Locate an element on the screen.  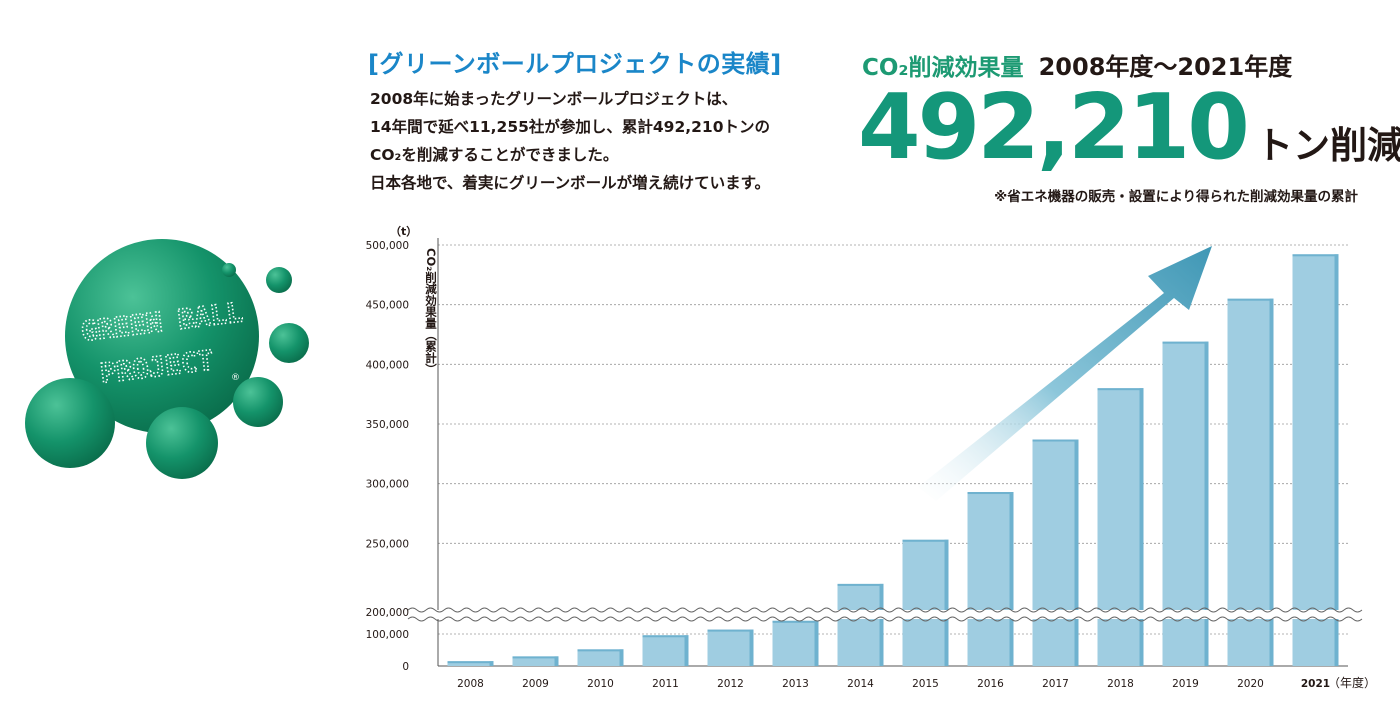
x-tick-label: 2013 is located at coordinates (795, 684).